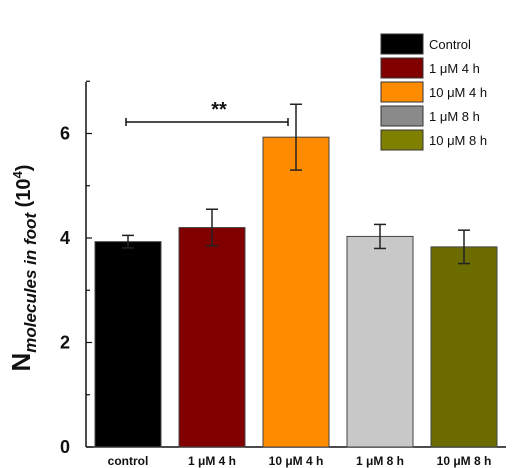  I want to click on significance-label: **, so click(219, 110).